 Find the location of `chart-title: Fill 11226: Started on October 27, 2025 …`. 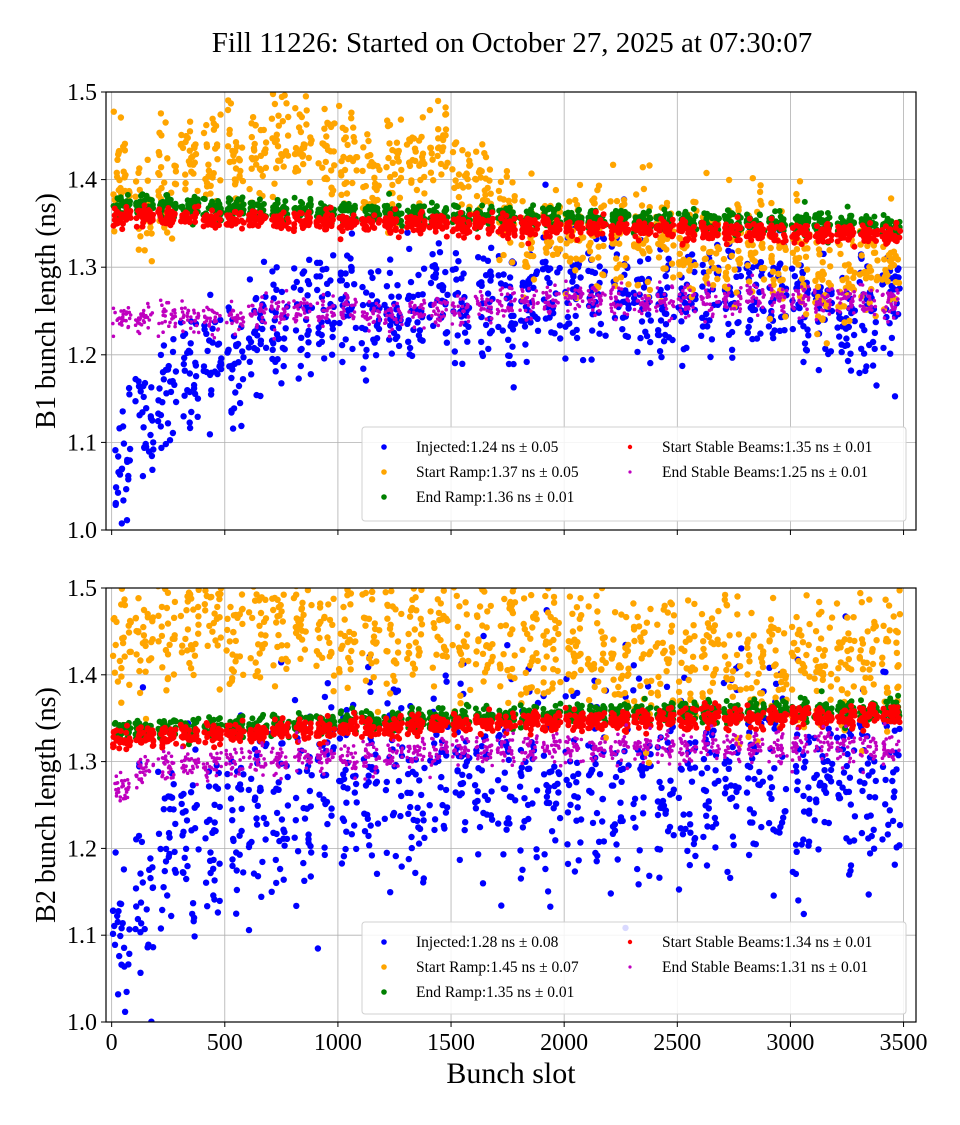

chart-title: Fill 11226: Started on October 27, 2025 … is located at coordinates (512, 43).